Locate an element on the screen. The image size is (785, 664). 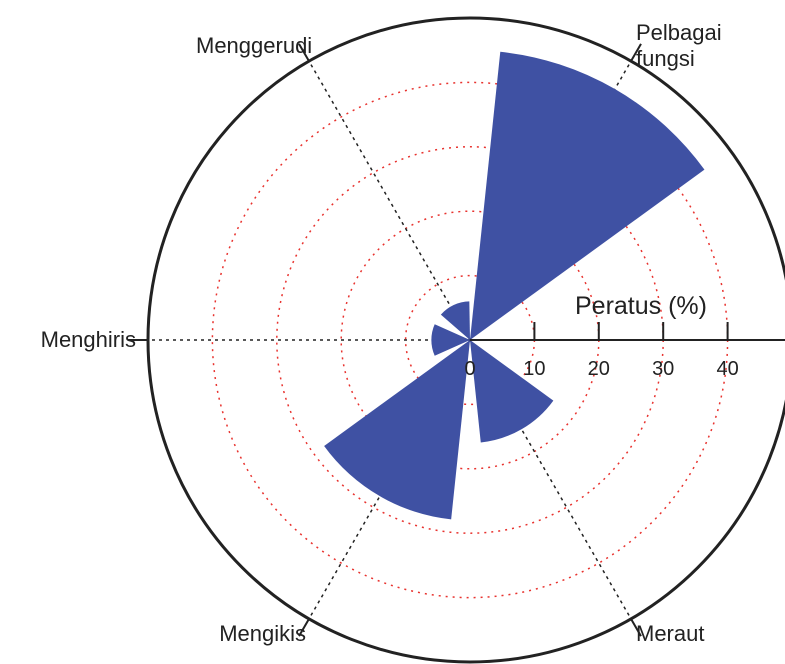
category-label: Pelbagai fungsi is located at coordinates (679, 45).